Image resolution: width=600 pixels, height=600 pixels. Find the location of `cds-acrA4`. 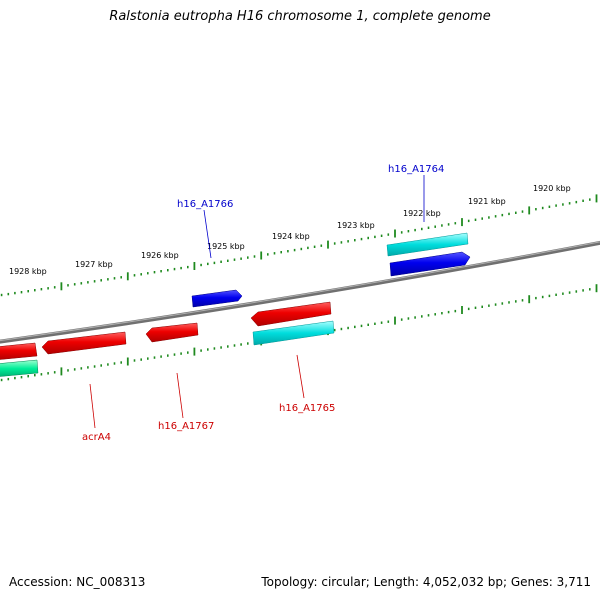

cds-acrA4 is located at coordinates (84, 343).